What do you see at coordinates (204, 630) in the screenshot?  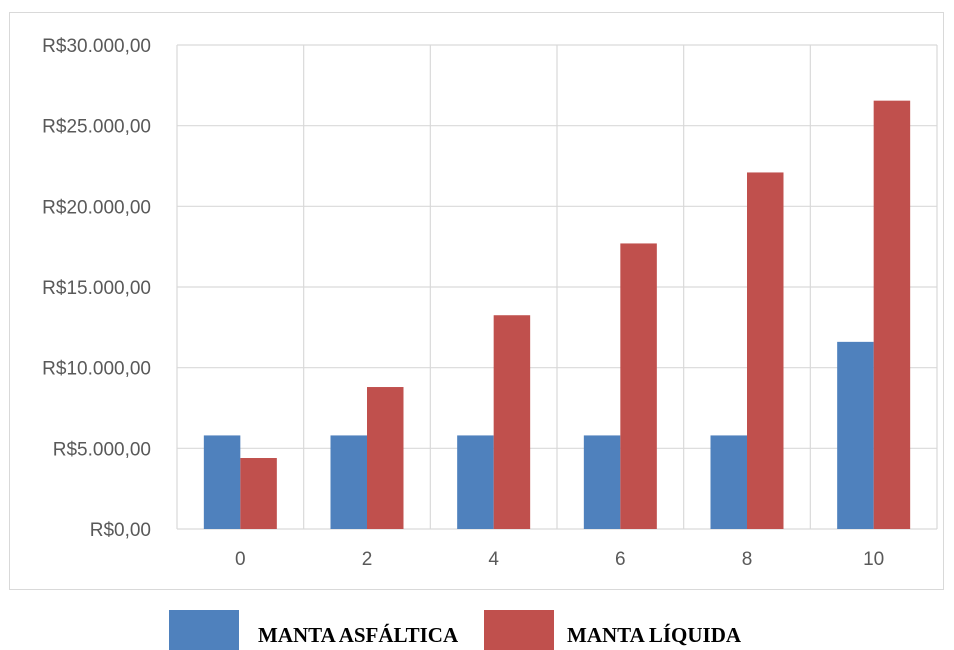 I see `legend-swatch-asfaltica` at bounding box center [204, 630].